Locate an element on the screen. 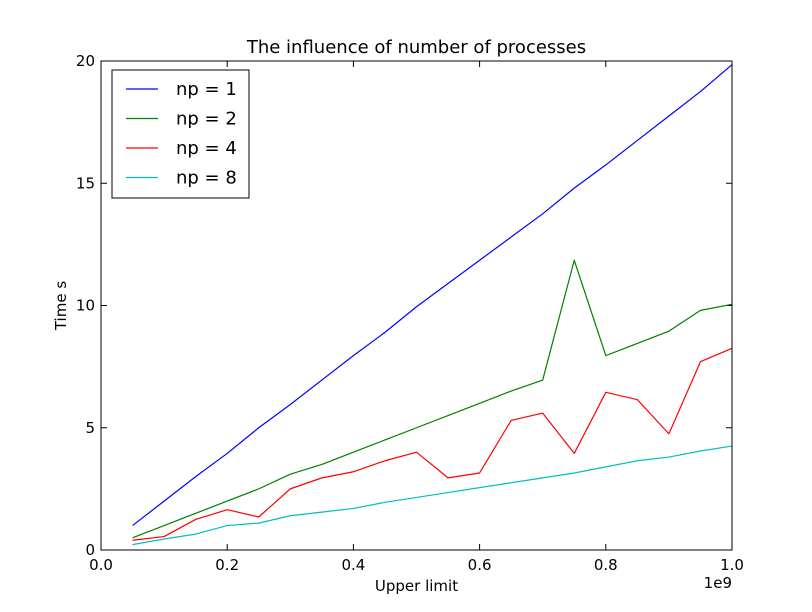  y-axis-label: Time s is located at coordinates (61, 306).